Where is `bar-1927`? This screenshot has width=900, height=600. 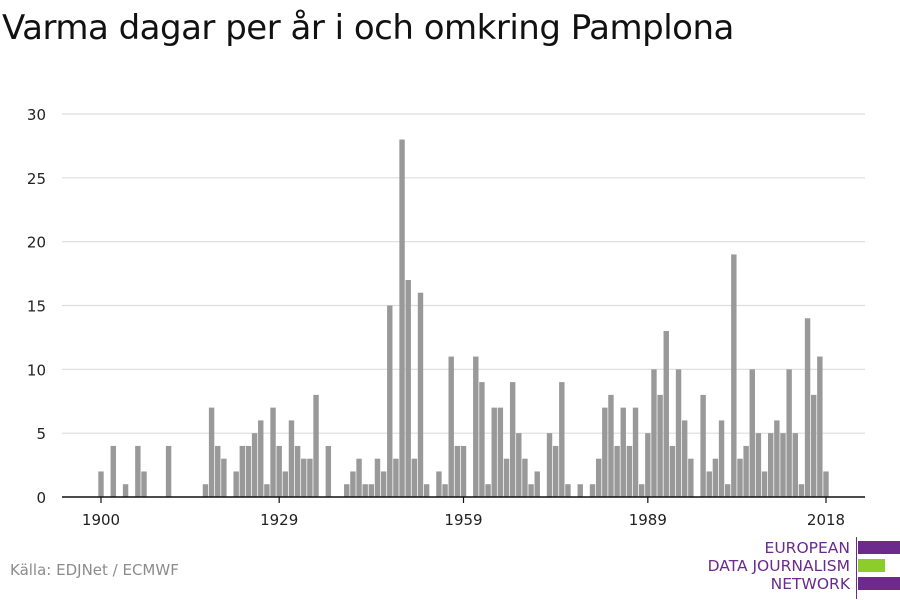 bar-1927 is located at coordinates (267, 490).